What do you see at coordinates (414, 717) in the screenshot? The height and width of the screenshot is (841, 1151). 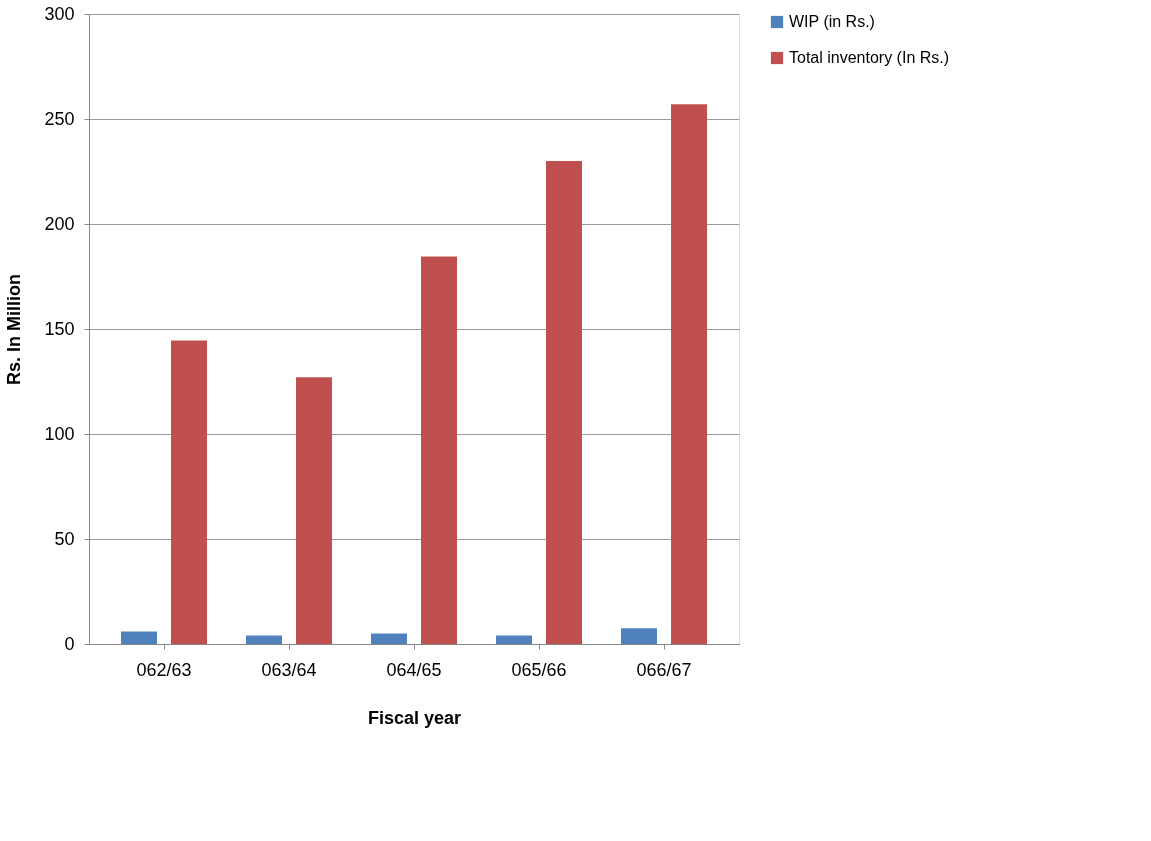 I see `x-axis-title: Fiscal year` at bounding box center [414, 717].